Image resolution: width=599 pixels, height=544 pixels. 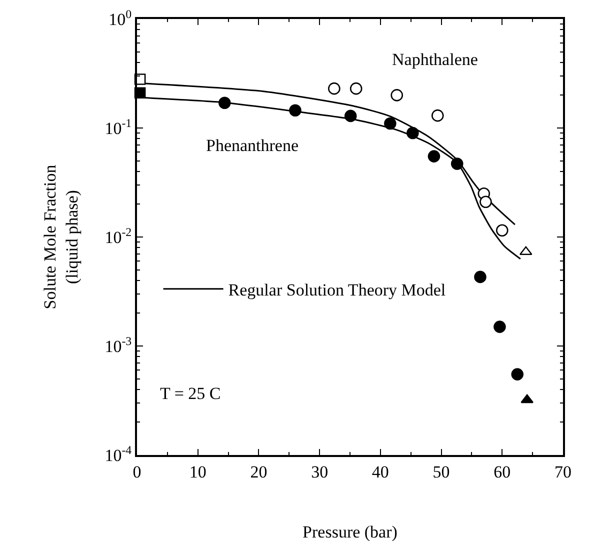 I want to click on annotation: T = 25 C, so click(x=190, y=393).